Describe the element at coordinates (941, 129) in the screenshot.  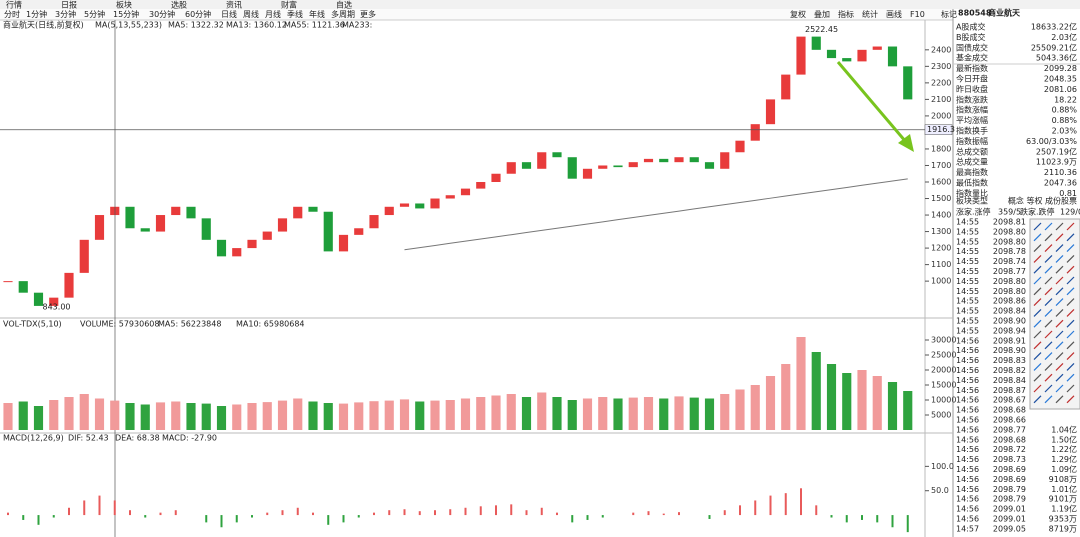
I see `cursor-label: 1916.3` at that location.